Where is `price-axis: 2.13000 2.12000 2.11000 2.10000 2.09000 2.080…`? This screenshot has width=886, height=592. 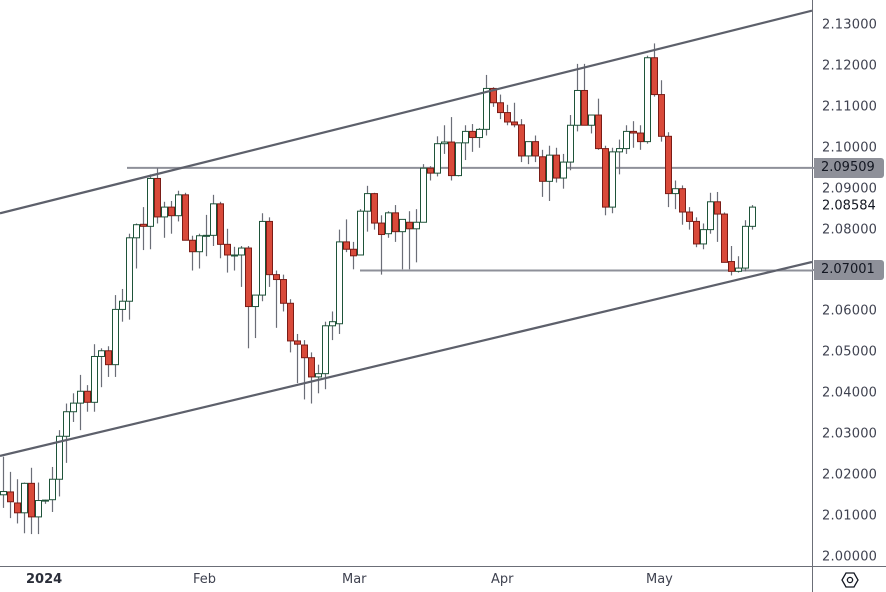
price-axis: 2.13000 2.12000 2.11000 2.10000 2.09000 2.080… is located at coordinates (849, 283).